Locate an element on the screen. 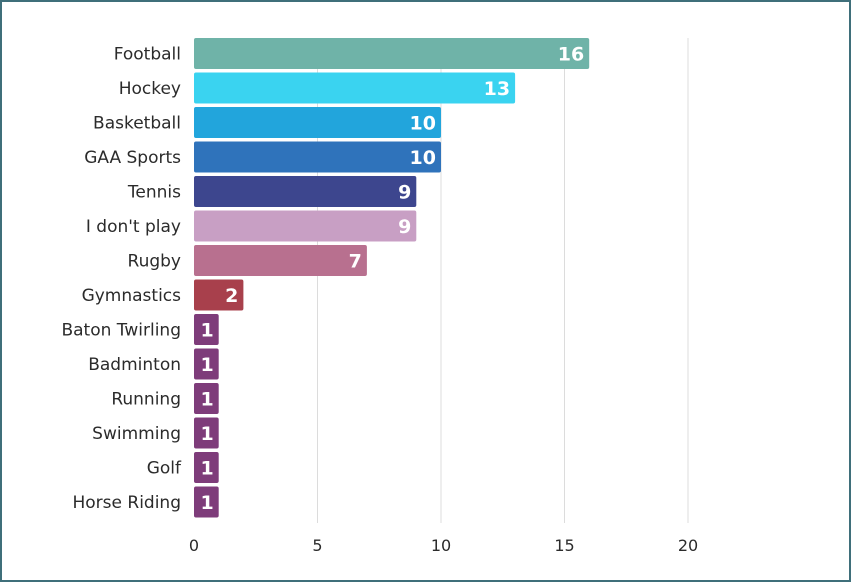 The width and height of the screenshot is (851, 582). x-tick-label-5: 5 is located at coordinates (317, 545).